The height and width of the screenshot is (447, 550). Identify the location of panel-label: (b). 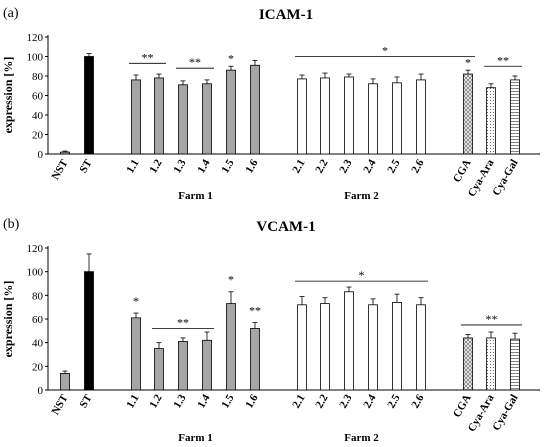
(11, 224).